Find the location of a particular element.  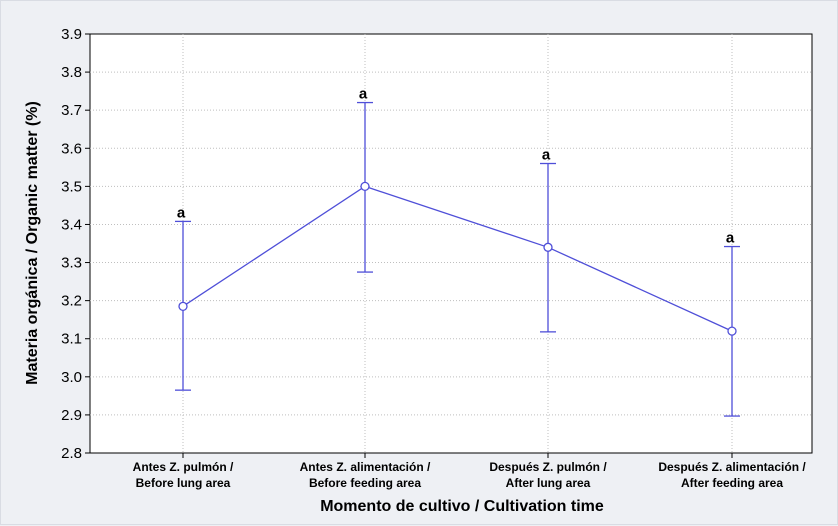

x-tick-label: Después Z. pulmón / is located at coordinates (548, 467).